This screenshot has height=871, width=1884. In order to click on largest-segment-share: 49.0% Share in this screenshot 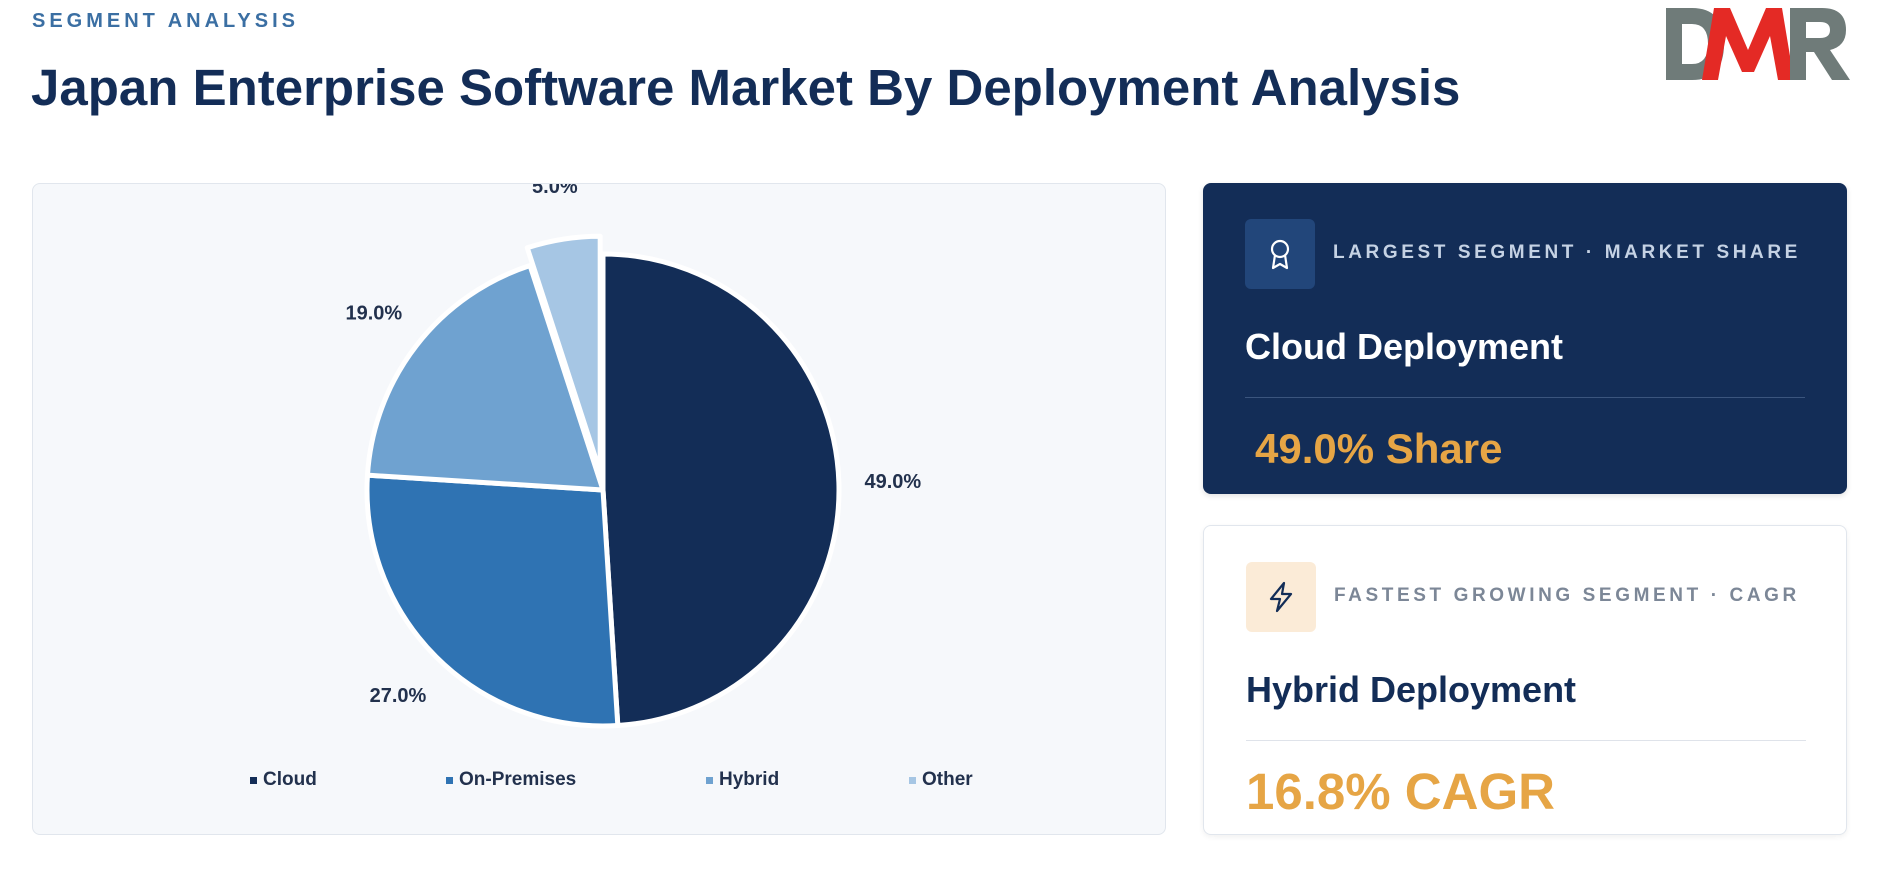, I will do `click(1379, 448)`.